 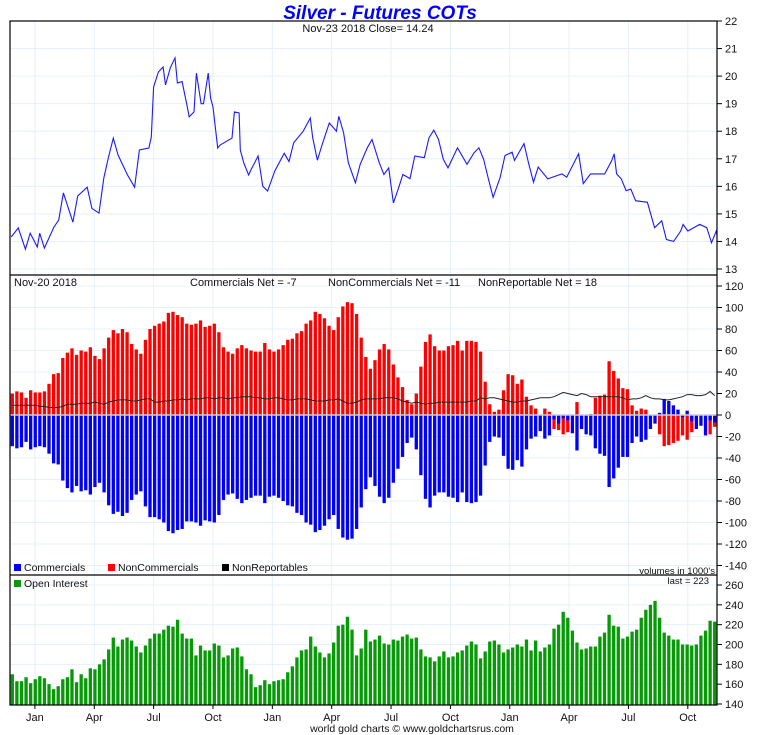 What do you see at coordinates (510, 718) in the screenshot?
I see `x-tick-label: Jan` at bounding box center [510, 718].